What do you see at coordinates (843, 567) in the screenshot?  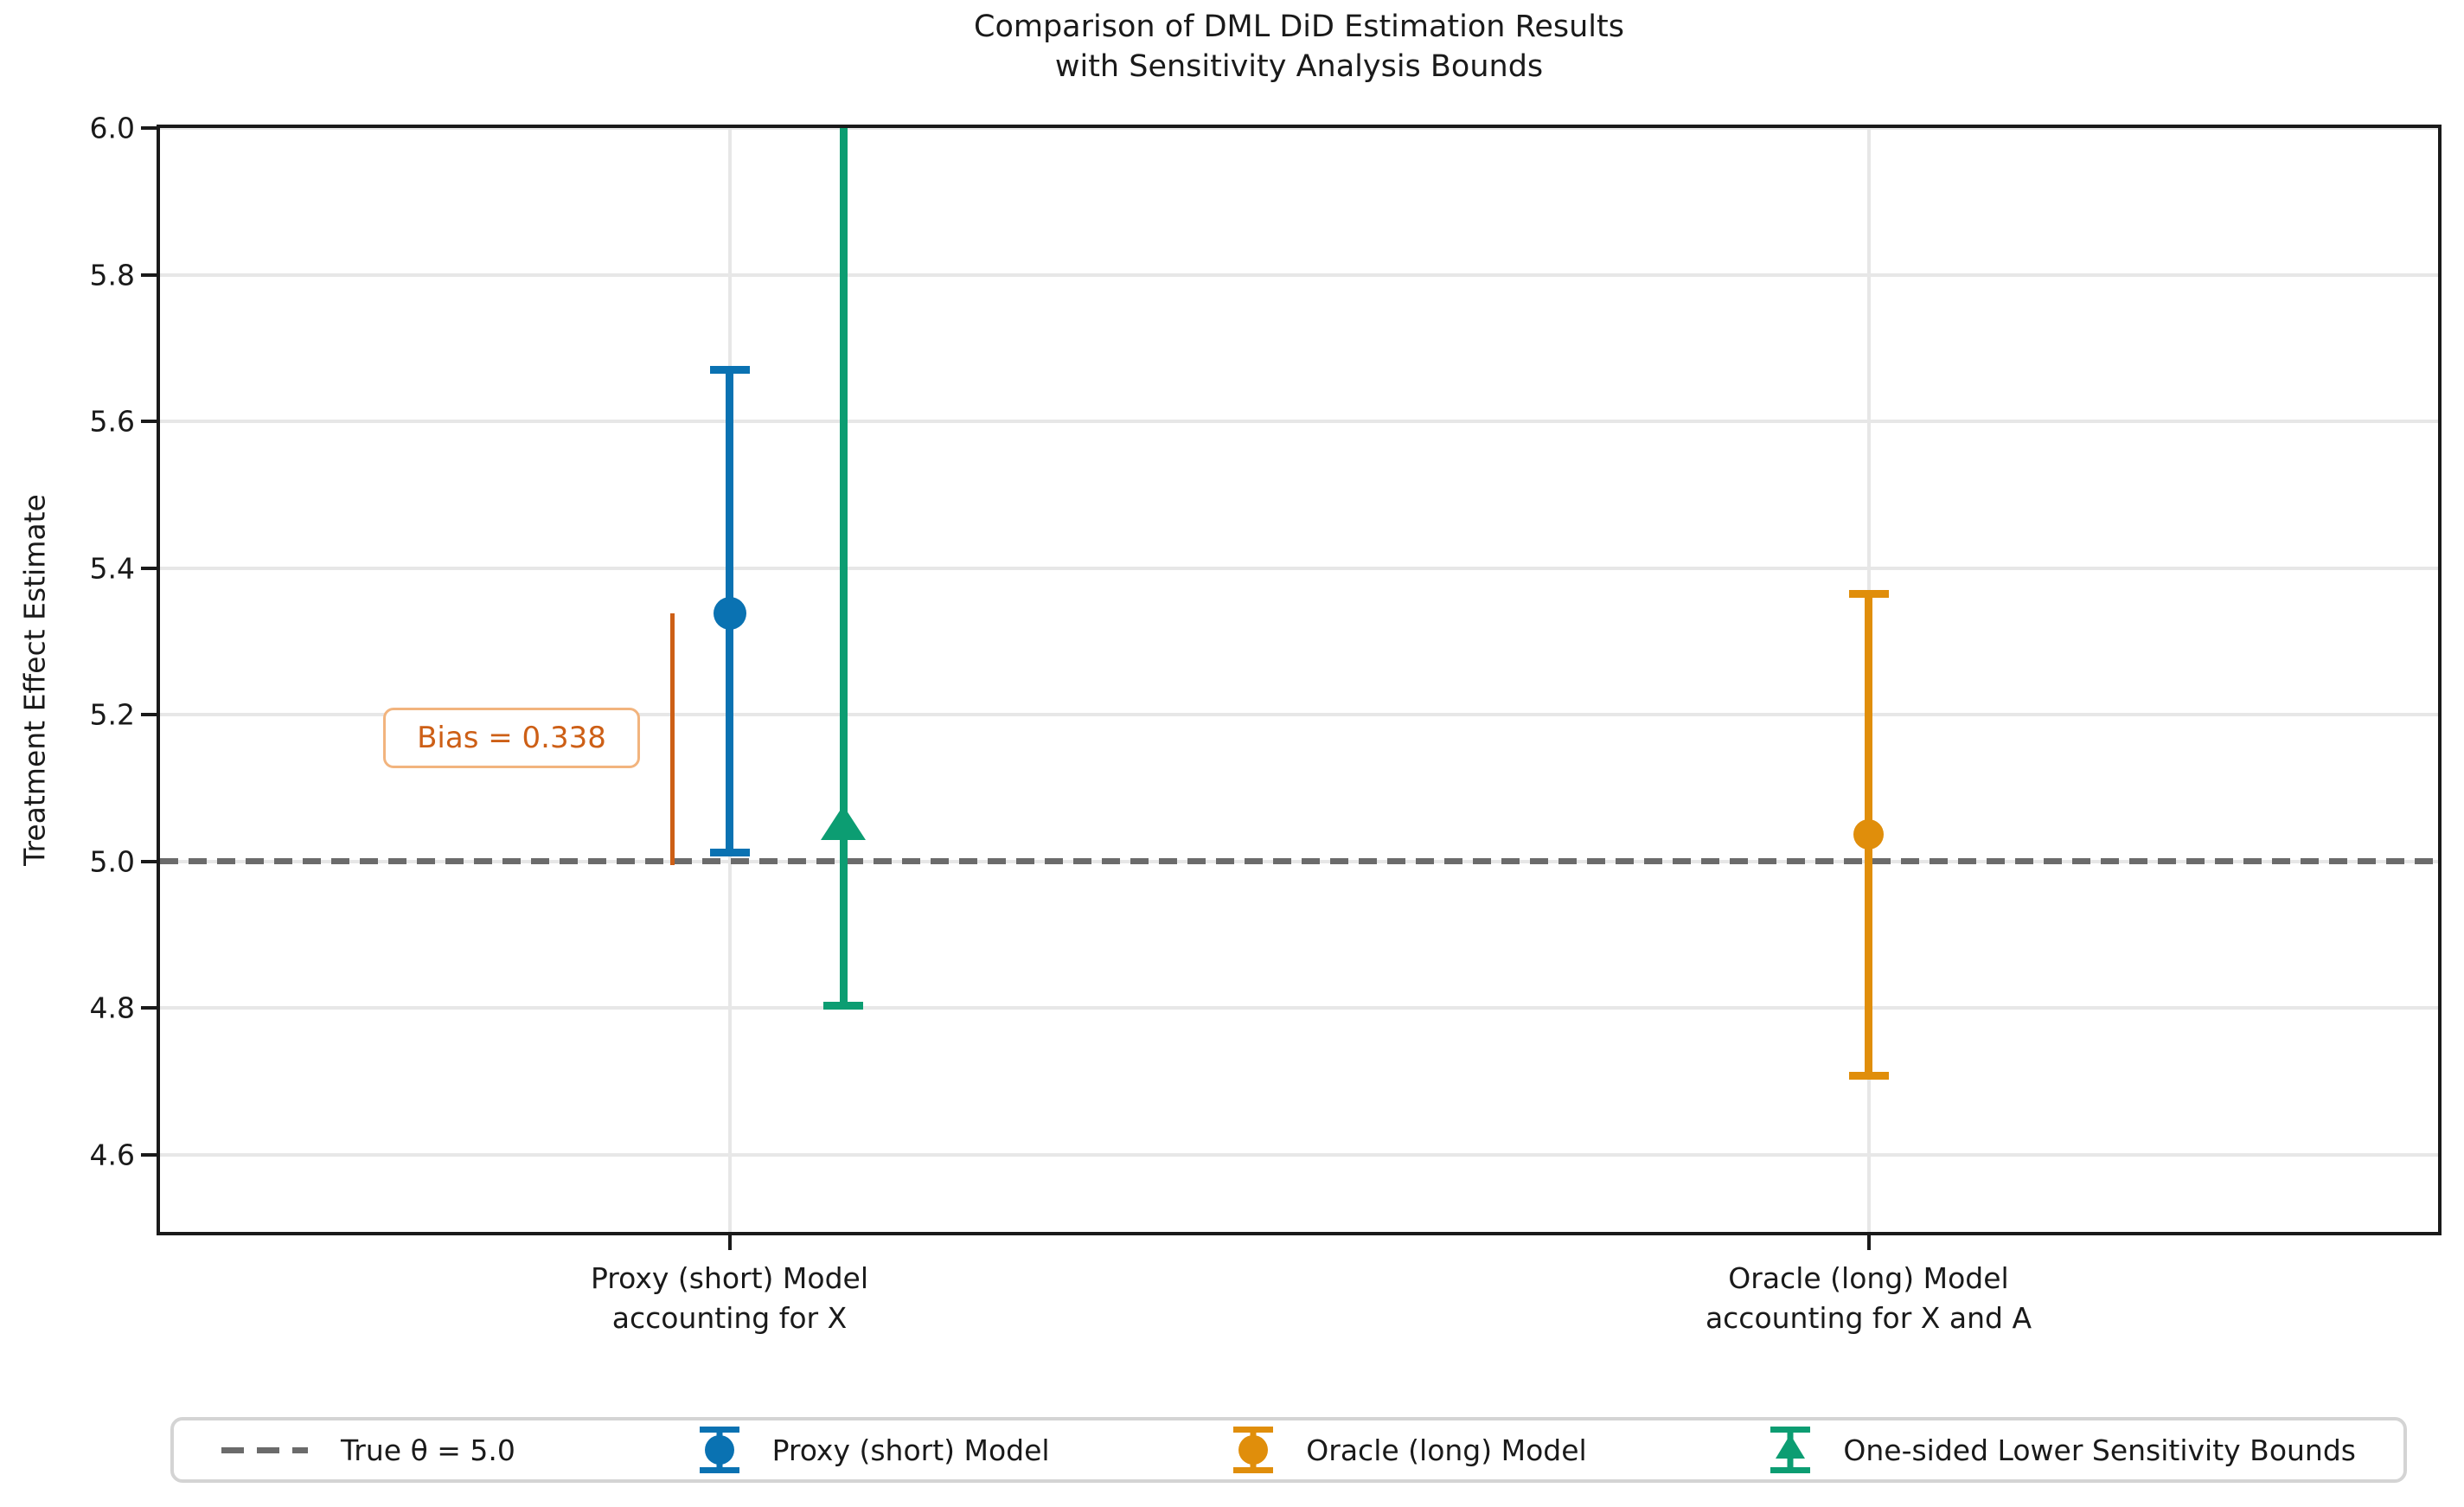 I see `errorbar-stem-sensitivity` at bounding box center [843, 567].